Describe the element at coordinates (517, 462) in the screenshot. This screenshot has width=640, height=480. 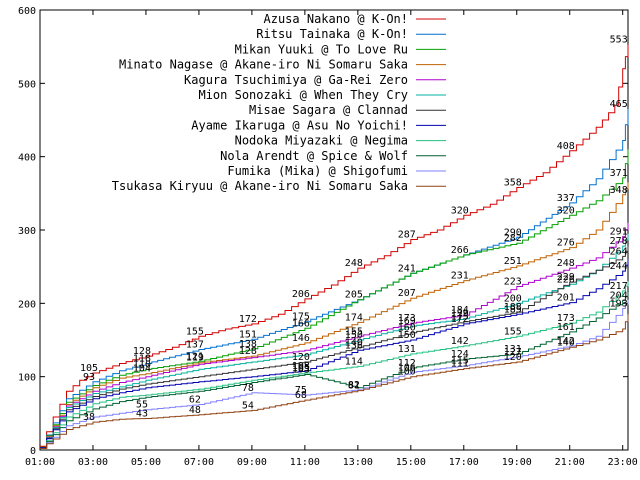
I see `x-tick-label: 19:00` at that location.